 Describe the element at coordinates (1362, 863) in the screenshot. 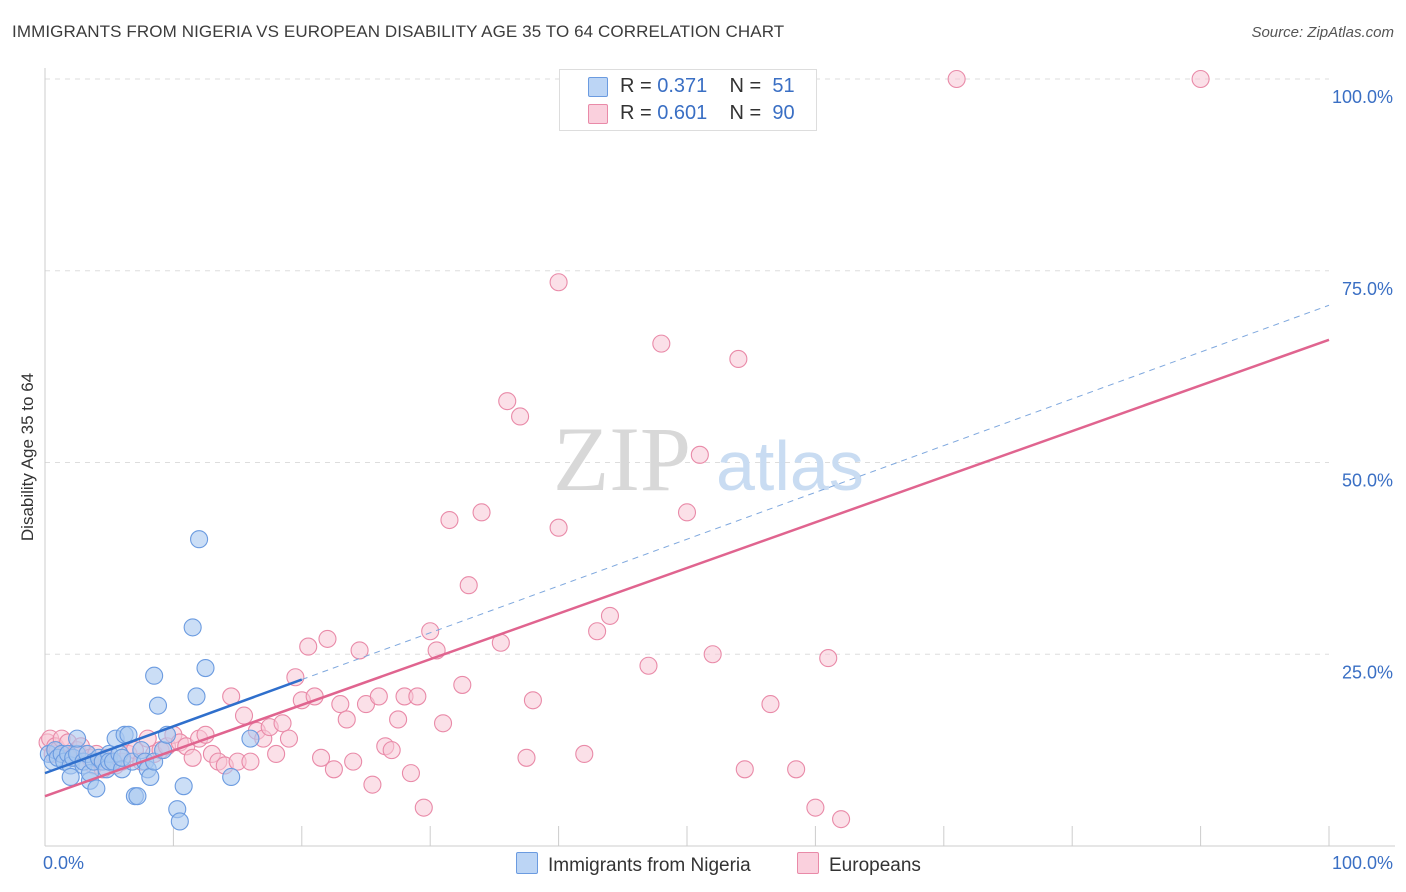

I see `x-tick-label: 100.0%` at that location.